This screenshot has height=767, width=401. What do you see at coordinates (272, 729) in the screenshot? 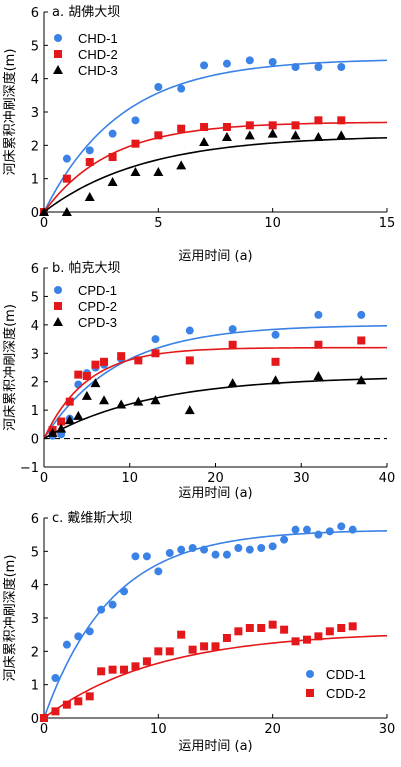
I see `x-tick-label: 20` at bounding box center [272, 729].